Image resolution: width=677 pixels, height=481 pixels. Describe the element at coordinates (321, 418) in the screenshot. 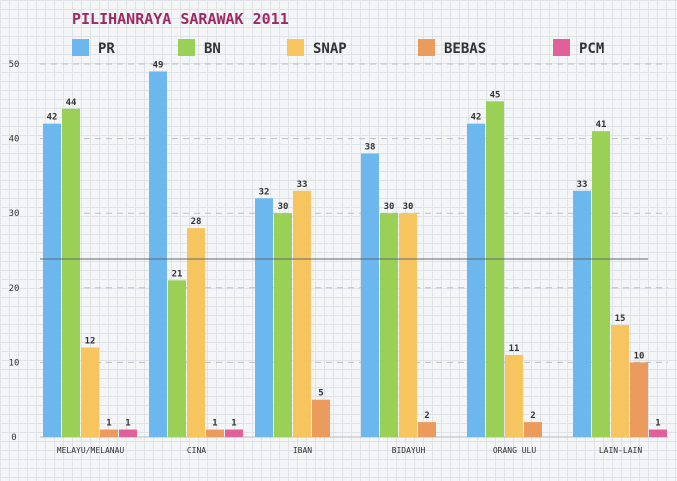

I see `bar-bebas-iban` at that location.